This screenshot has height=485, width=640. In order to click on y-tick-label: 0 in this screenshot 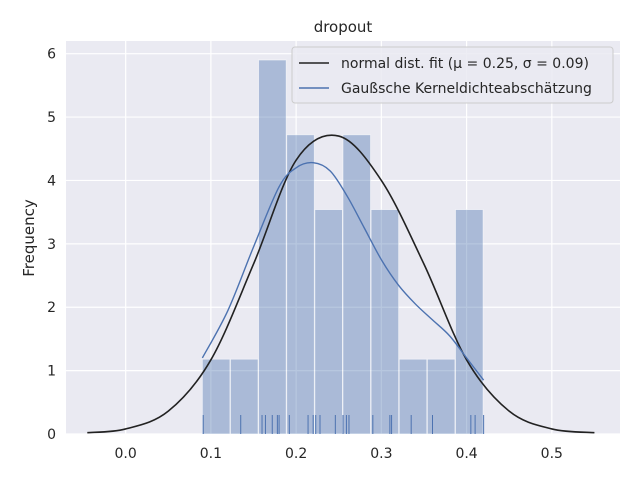, I will do `click(51, 435)`.